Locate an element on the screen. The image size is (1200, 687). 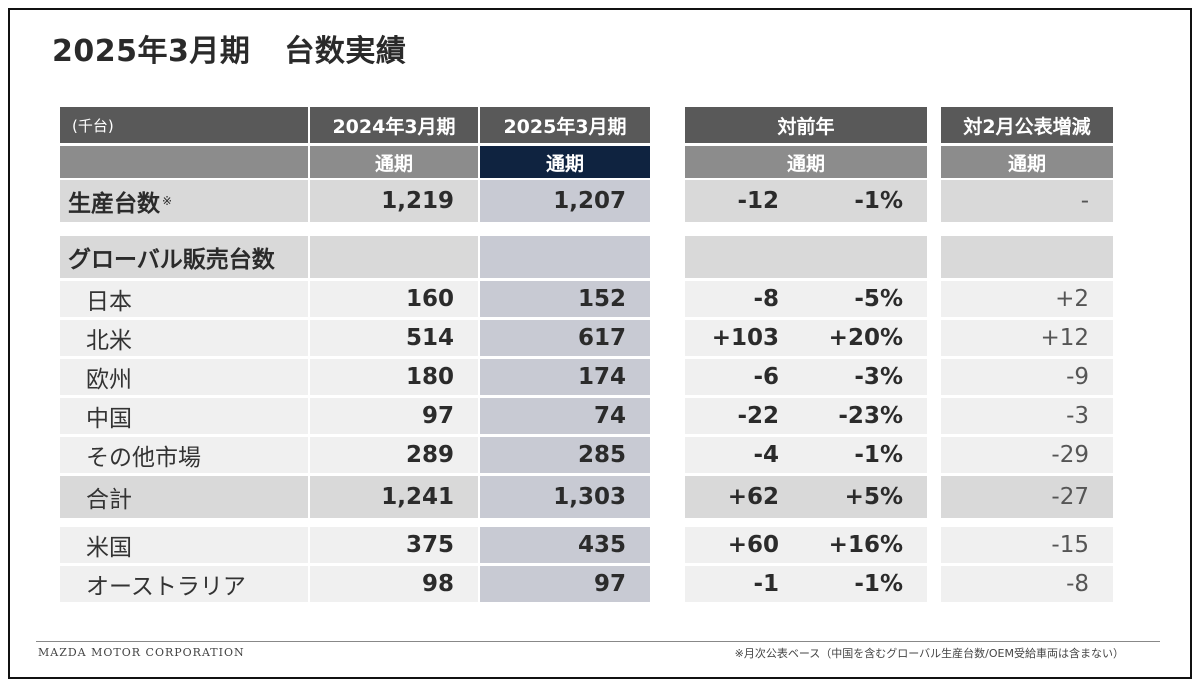
production-diff: -12 is located at coordinates (745, 201).